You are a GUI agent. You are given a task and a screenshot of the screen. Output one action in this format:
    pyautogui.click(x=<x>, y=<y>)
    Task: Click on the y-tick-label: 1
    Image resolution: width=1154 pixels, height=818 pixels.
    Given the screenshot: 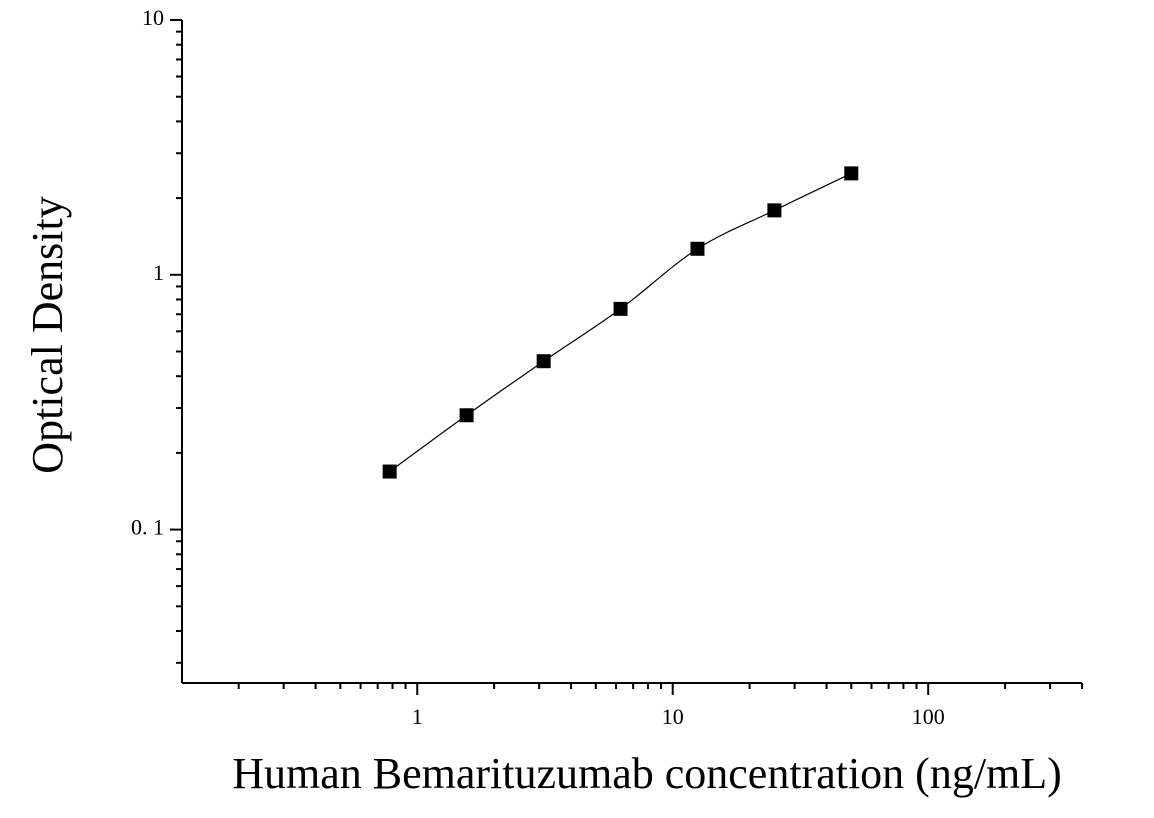 What is the action you would take?
    pyautogui.click(x=158, y=272)
    